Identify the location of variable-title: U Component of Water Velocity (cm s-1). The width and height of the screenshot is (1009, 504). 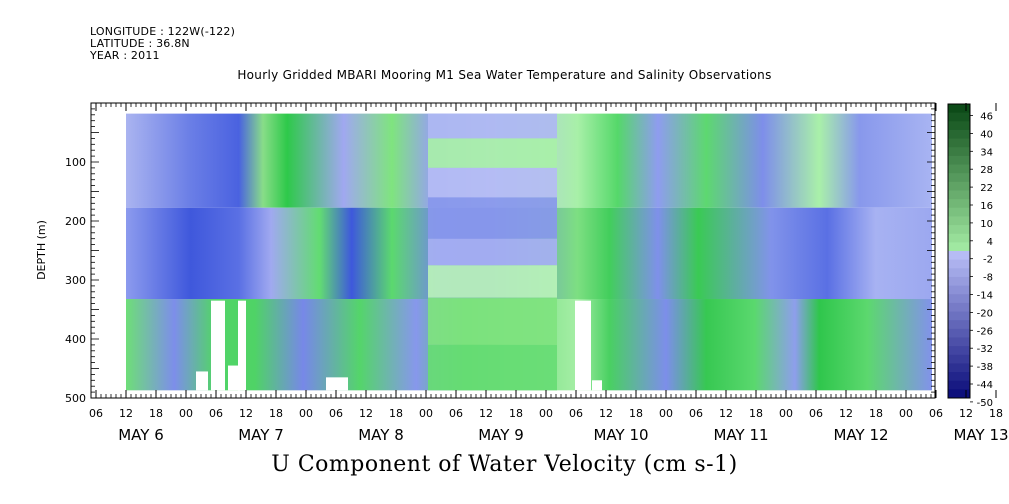
(504, 464).